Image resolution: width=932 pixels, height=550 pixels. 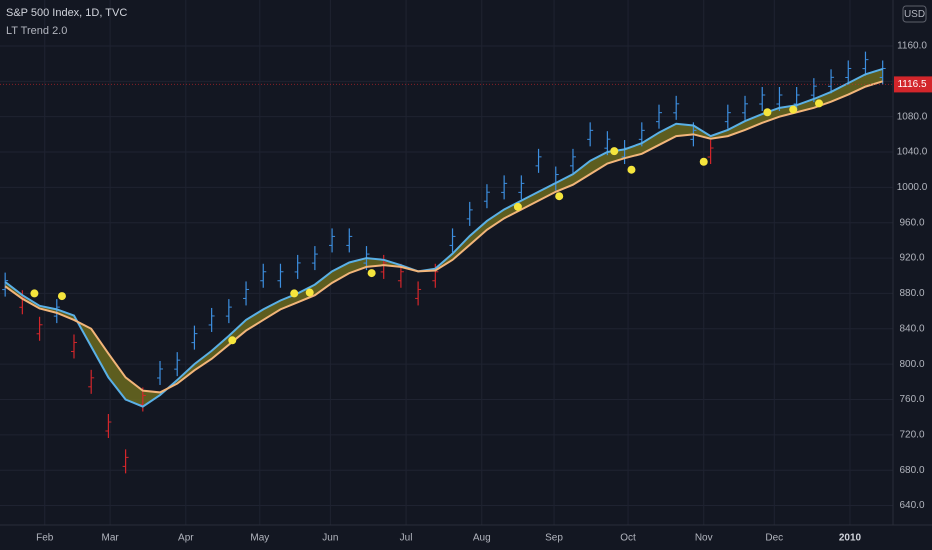 What do you see at coordinates (704, 538) in the screenshot?
I see `x-tick-label: Nov` at bounding box center [704, 538].